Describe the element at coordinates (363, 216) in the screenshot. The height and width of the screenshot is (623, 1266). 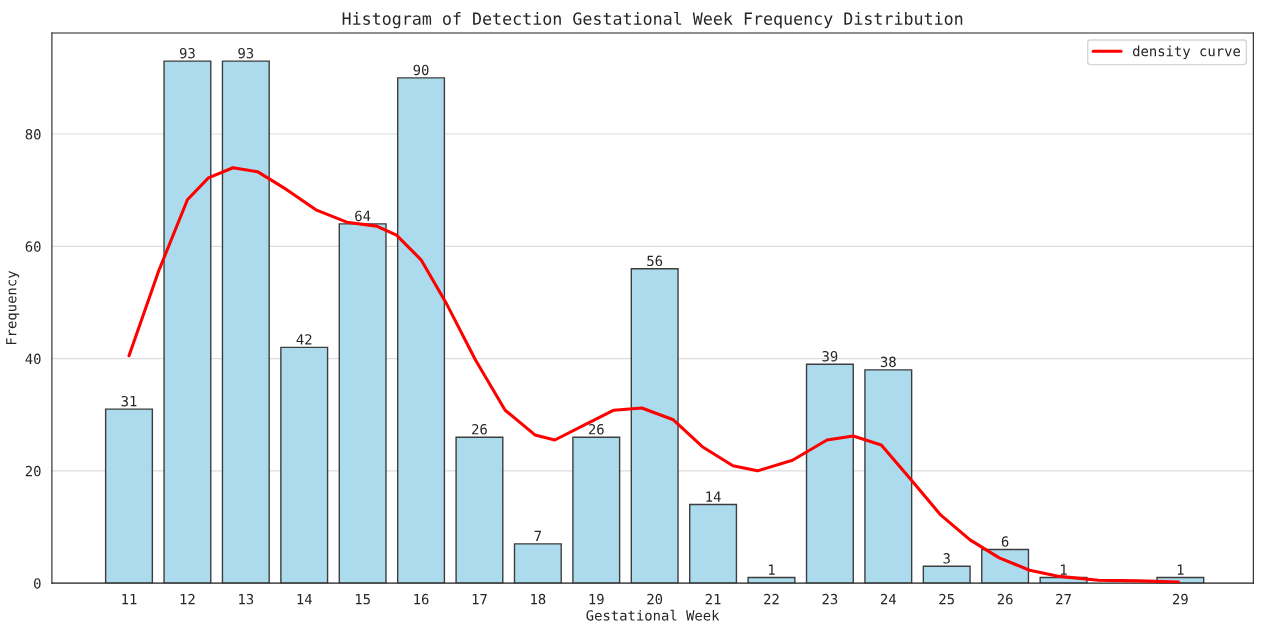
I see `data-label: 64` at that location.